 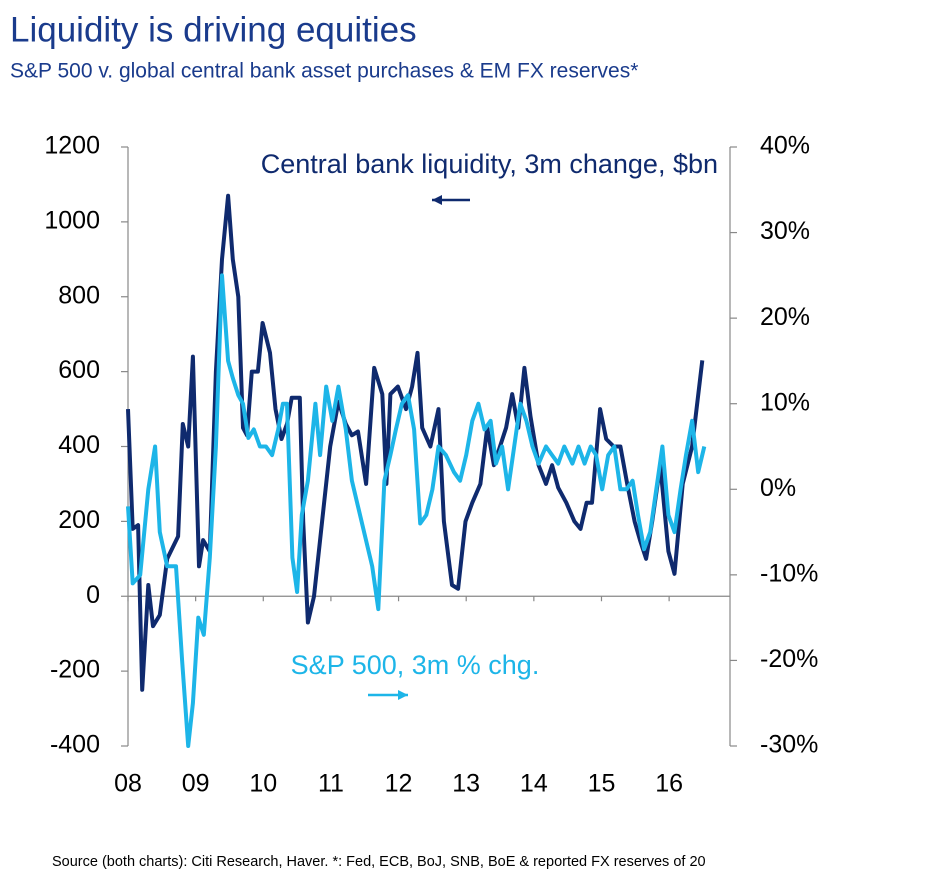 What do you see at coordinates (79, 370) in the screenshot?
I see `y-tick-label: 600` at bounding box center [79, 370].